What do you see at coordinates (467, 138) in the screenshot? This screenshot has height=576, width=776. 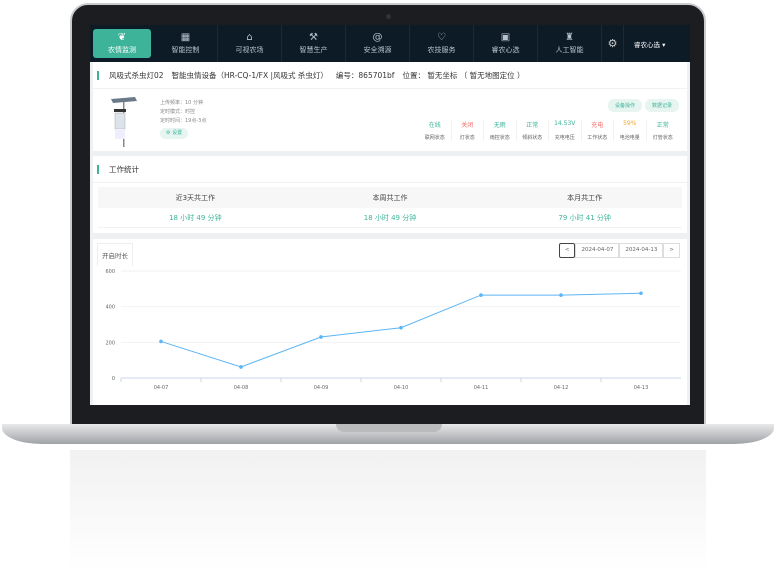 I see `status-label: 灯状态` at bounding box center [467, 138].